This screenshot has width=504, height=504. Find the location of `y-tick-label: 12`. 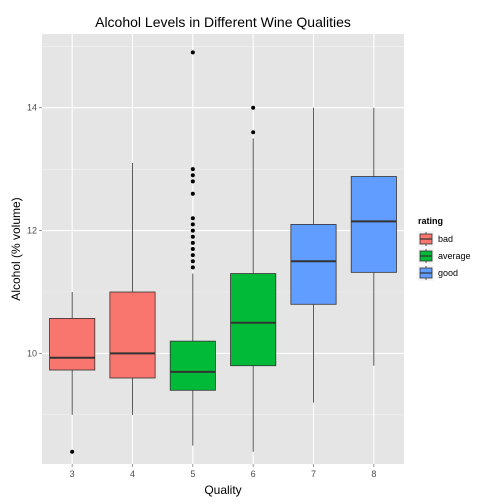

y-tick-label: 12 is located at coordinates (32, 231).